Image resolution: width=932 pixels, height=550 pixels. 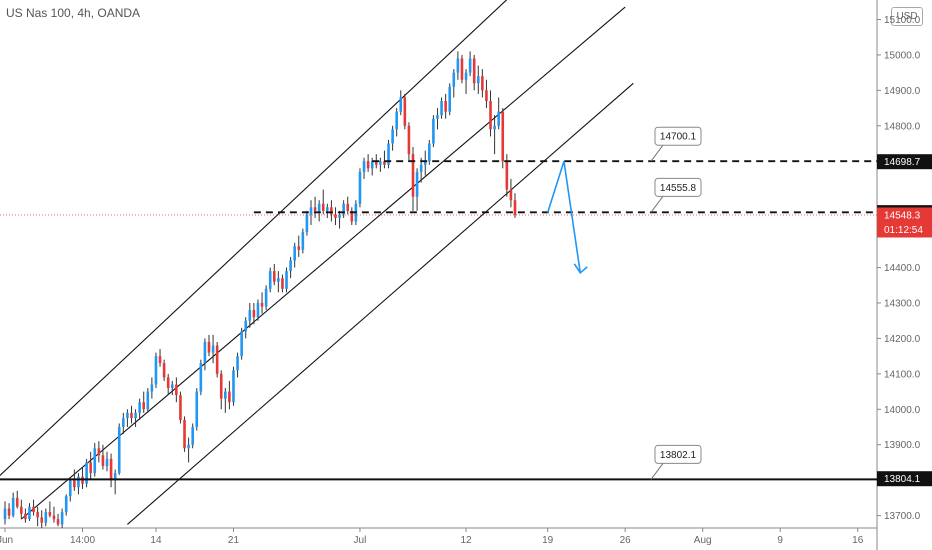 I want to click on projection-arrowhead, so click(x=580, y=269).